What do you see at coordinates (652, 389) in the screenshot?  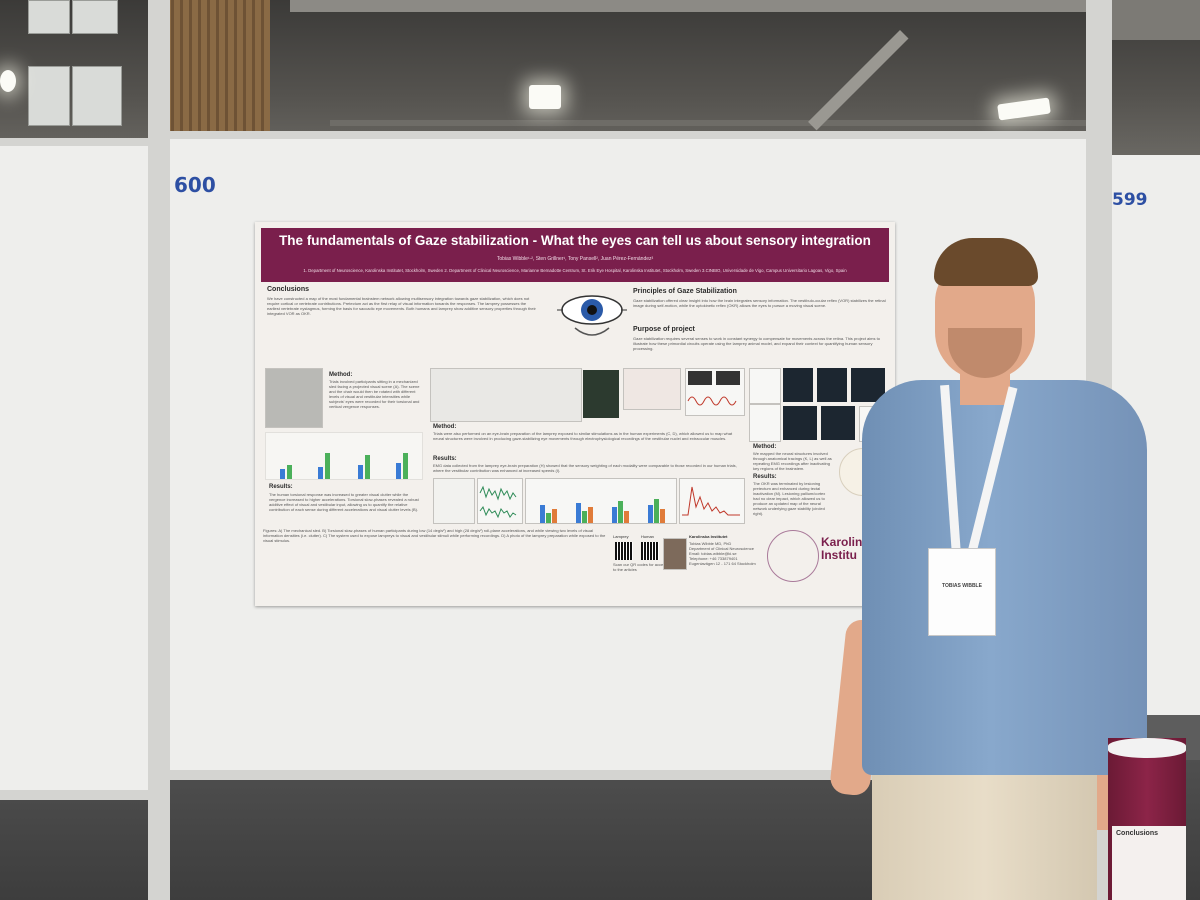 I see `stimulus-figure` at bounding box center [652, 389].